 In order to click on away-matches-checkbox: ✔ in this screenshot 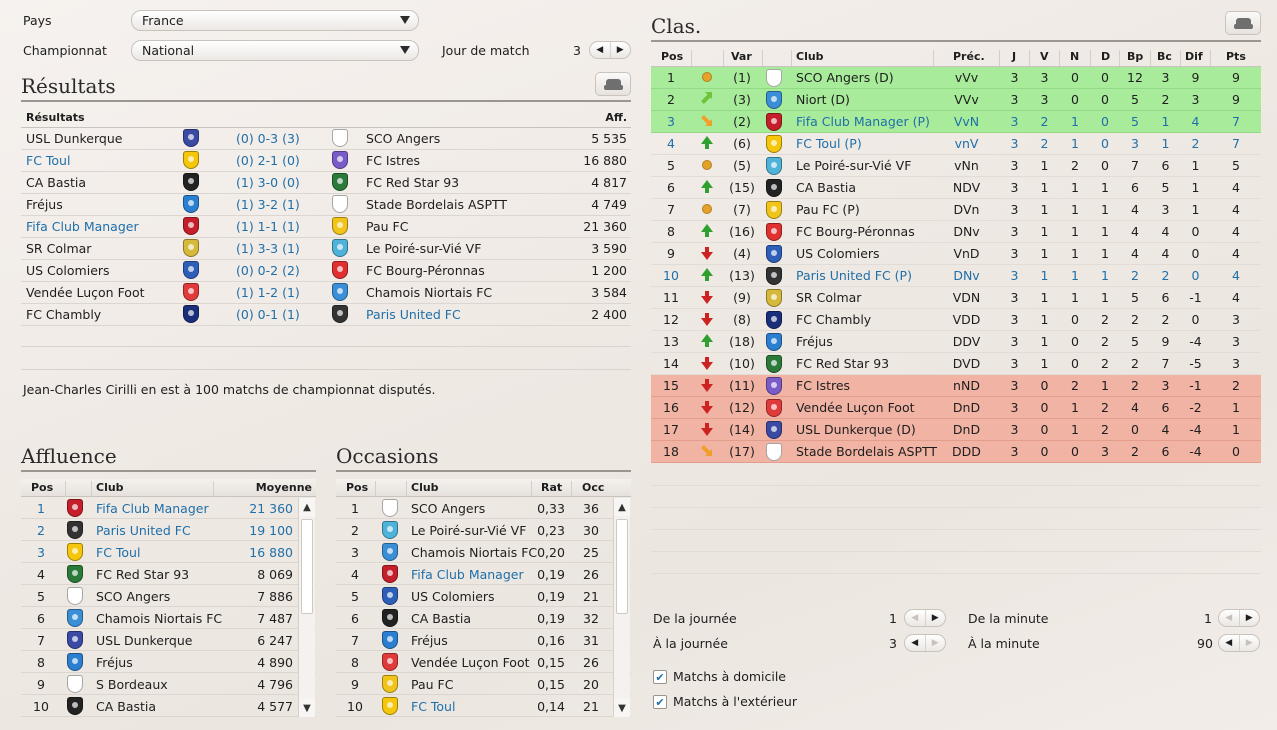, I will do `click(660, 702)`.